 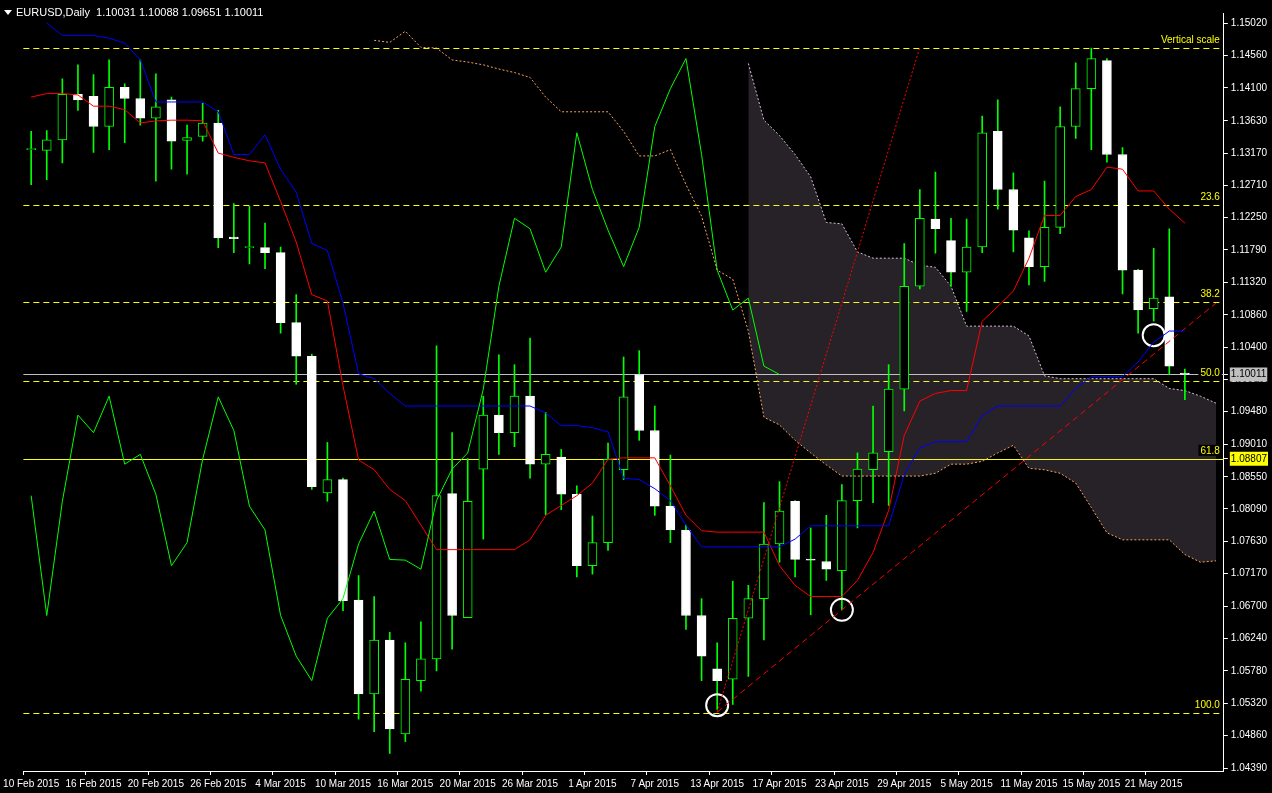 What do you see at coordinates (156, 783) in the screenshot?
I see `x-tick-label: 20 Feb 2015` at bounding box center [156, 783].